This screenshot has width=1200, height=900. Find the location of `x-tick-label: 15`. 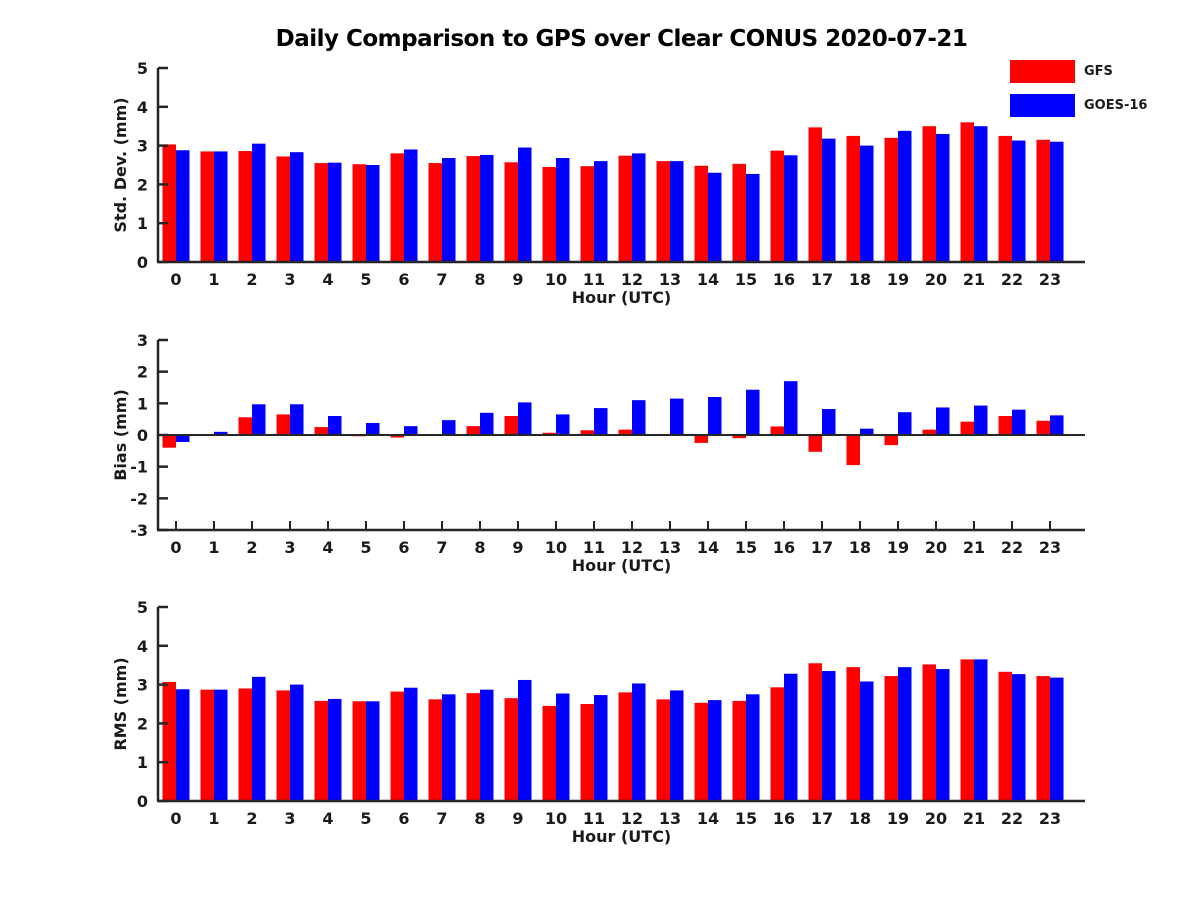

x-tick-label: 15 is located at coordinates (746, 279).